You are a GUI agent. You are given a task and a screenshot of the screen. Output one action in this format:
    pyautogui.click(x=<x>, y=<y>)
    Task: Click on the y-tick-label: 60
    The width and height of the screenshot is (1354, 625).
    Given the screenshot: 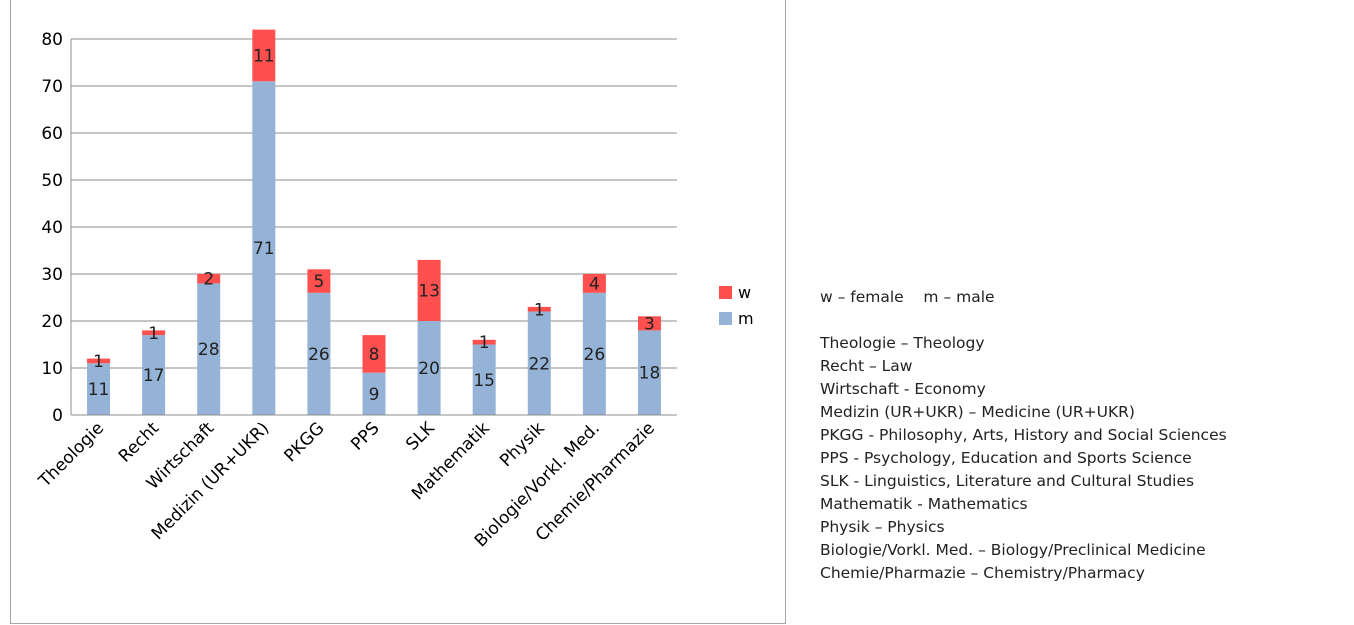 What is the action you would take?
    pyautogui.click(x=52, y=134)
    